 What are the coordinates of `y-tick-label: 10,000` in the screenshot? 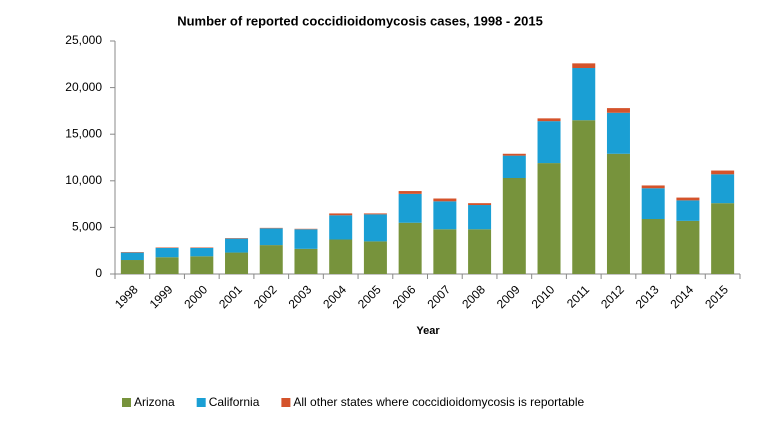 It's located at (83, 180).